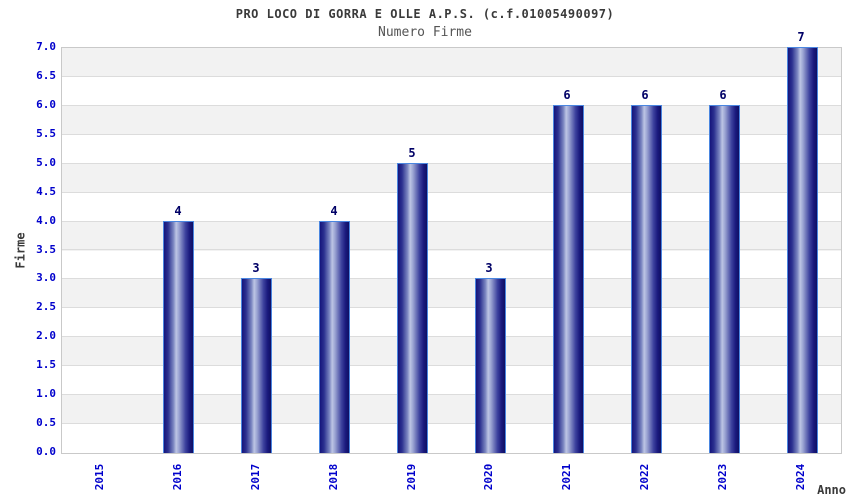 Image resolution: width=850 pixels, height=500 pixels. What do you see at coordinates (800, 477) in the screenshot?
I see `x-tick-2024: 2024` at bounding box center [800, 477].